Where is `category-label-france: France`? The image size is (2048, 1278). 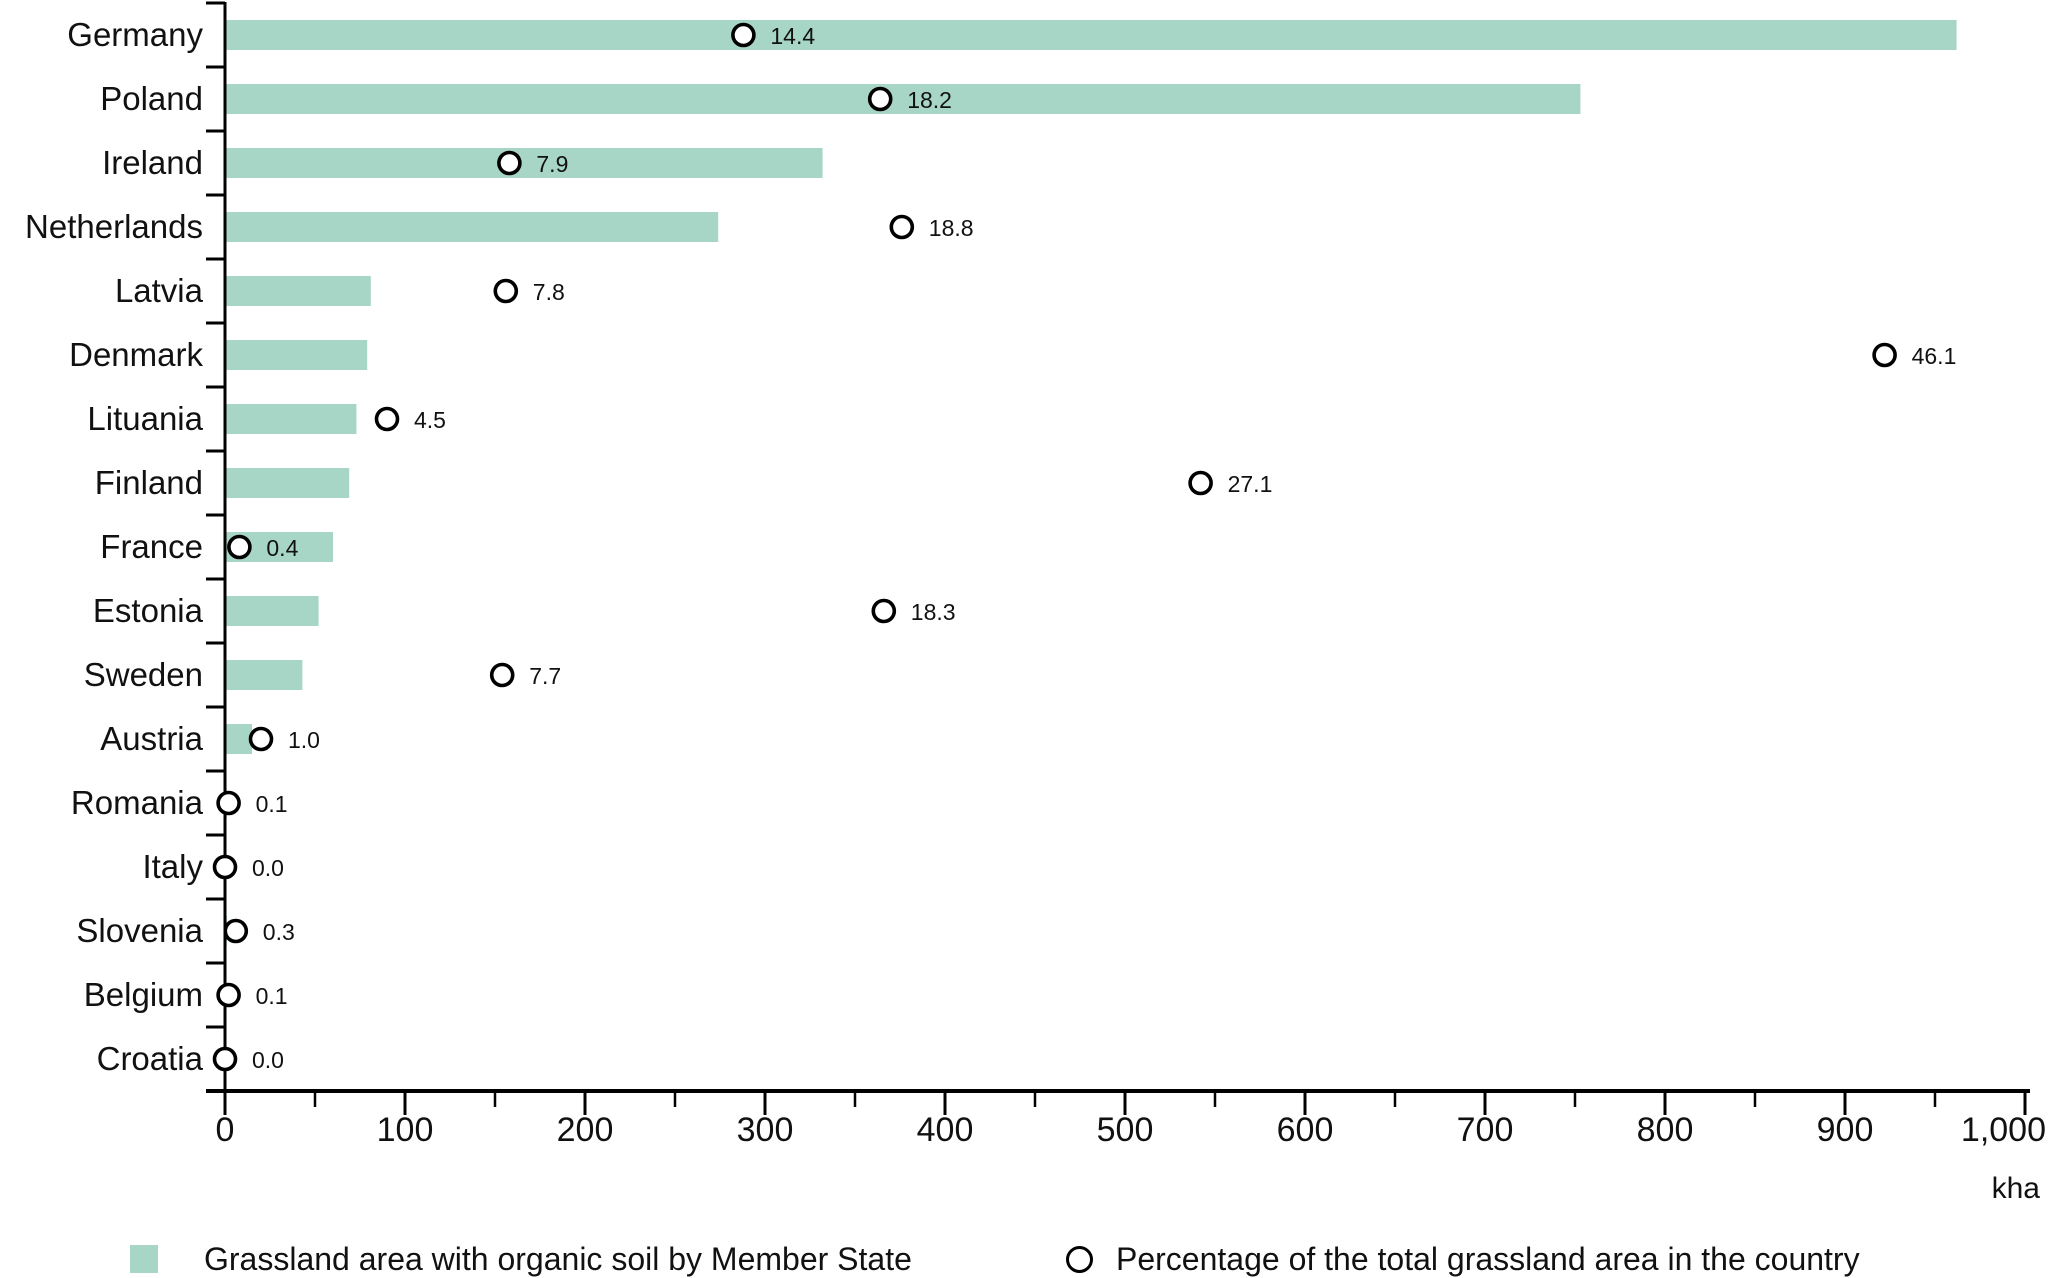 category-label-france: France is located at coordinates (151, 546).